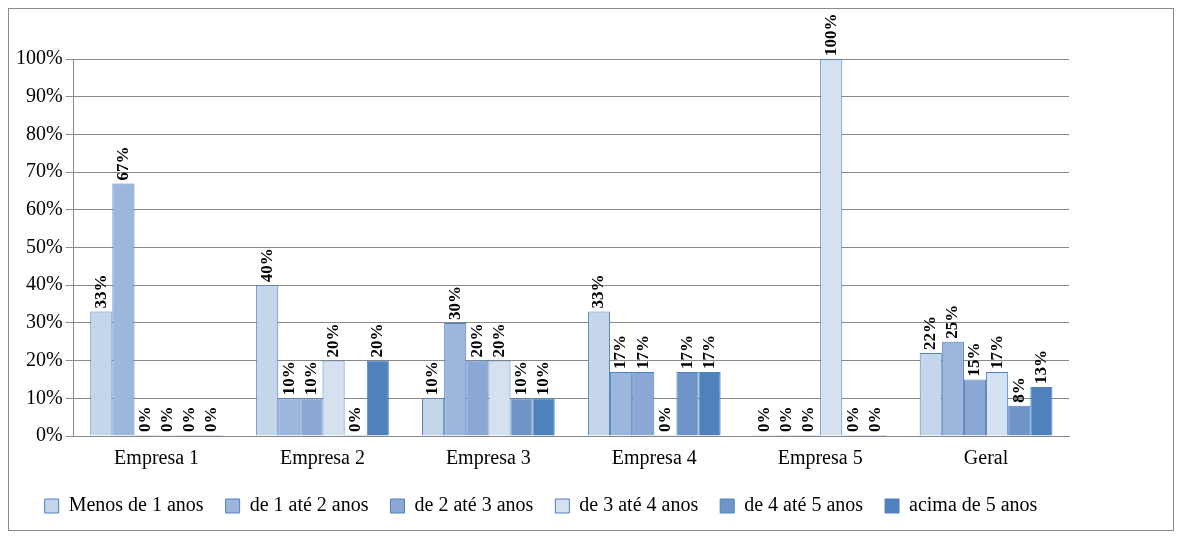 Image resolution: width=1184 pixels, height=541 pixels. I want to click on y-tick-label: 0%, so click(49, 434).